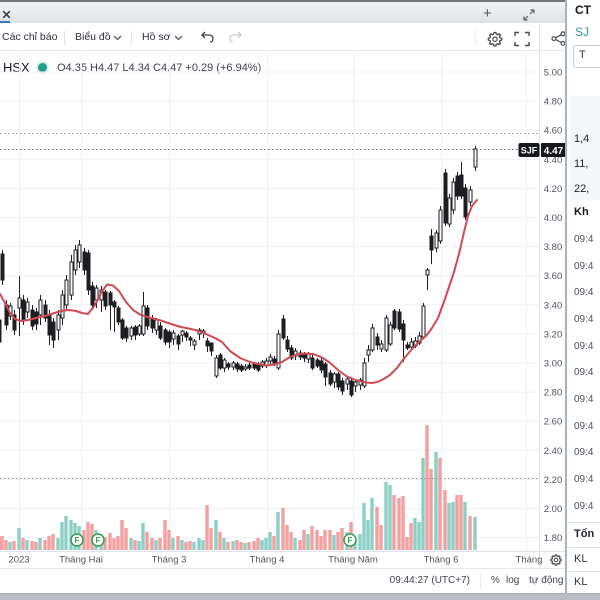 The image size is (600, 600). Describe the element at coordinates (553, 334) in the screenshot. I see `svg-text: 3.20` at that location.